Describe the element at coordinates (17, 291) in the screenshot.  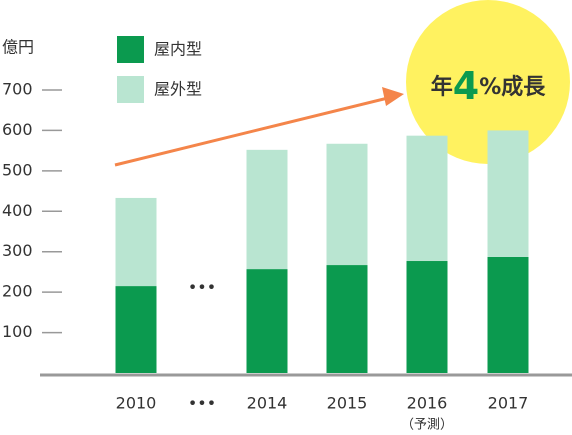
I see `y-tick-label: 200` at that location.